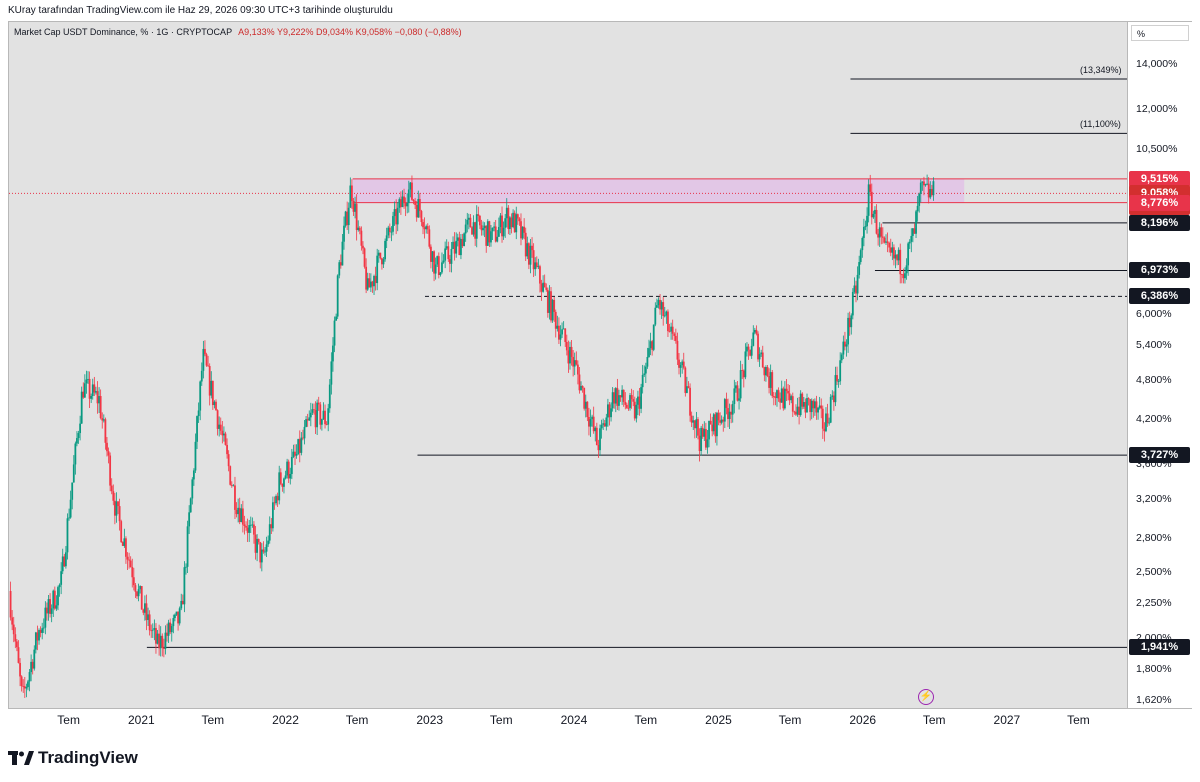  I want to click on lightning-icon: ⚡, so click(926, 697).